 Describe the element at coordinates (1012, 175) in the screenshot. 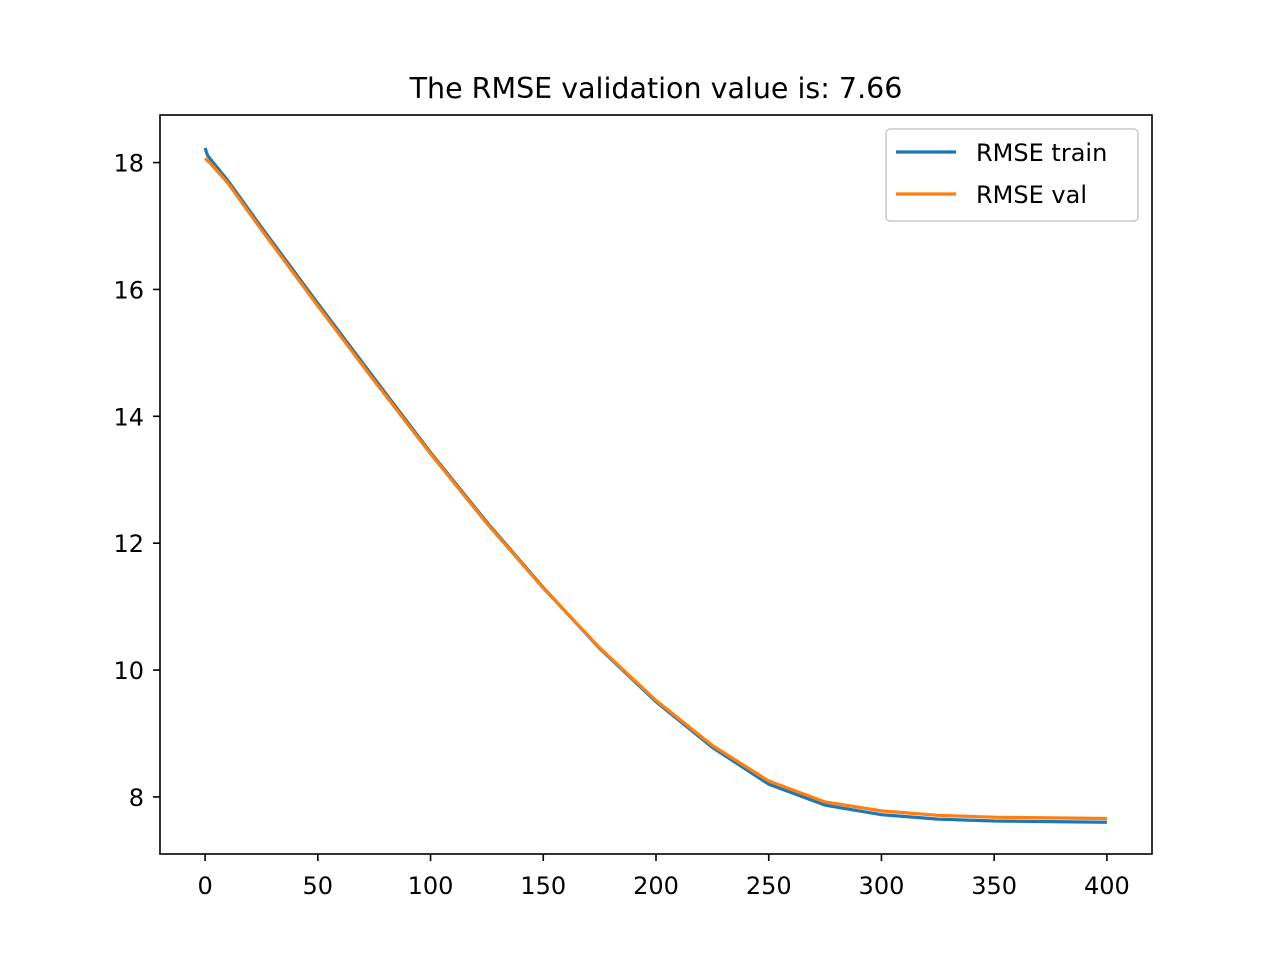

I see `legend: RMSE train RMSE val` at that location.